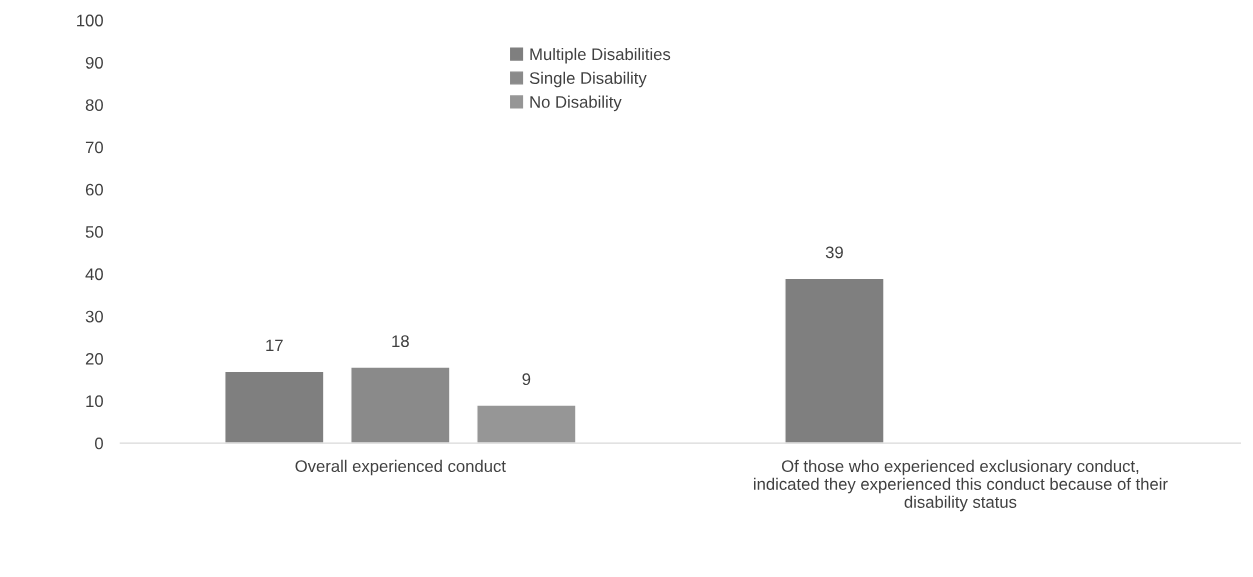 The height and width of the screenshot is (577, 1253). I want to click on legend-label: No Disability, so click(576, 103).